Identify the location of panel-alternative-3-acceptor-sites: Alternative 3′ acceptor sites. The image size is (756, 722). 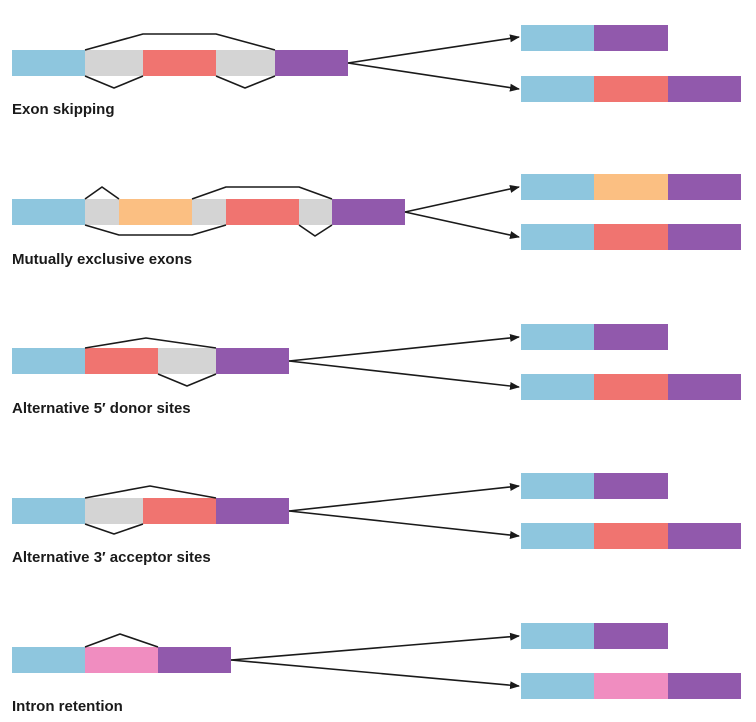
(376, 519).